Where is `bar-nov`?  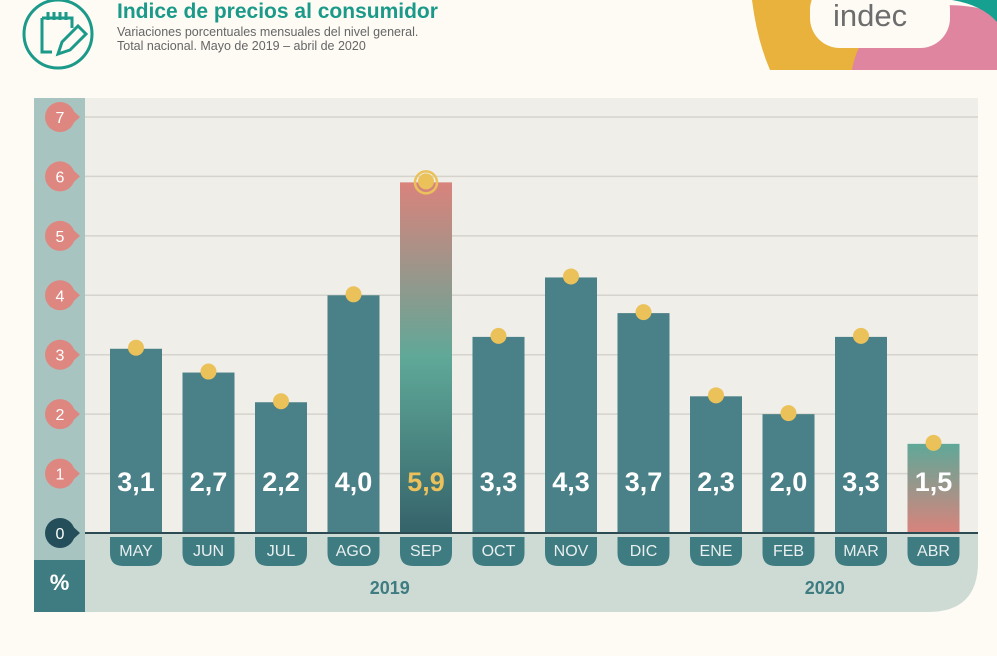 bar-nov is located at coordinates (571, 405).